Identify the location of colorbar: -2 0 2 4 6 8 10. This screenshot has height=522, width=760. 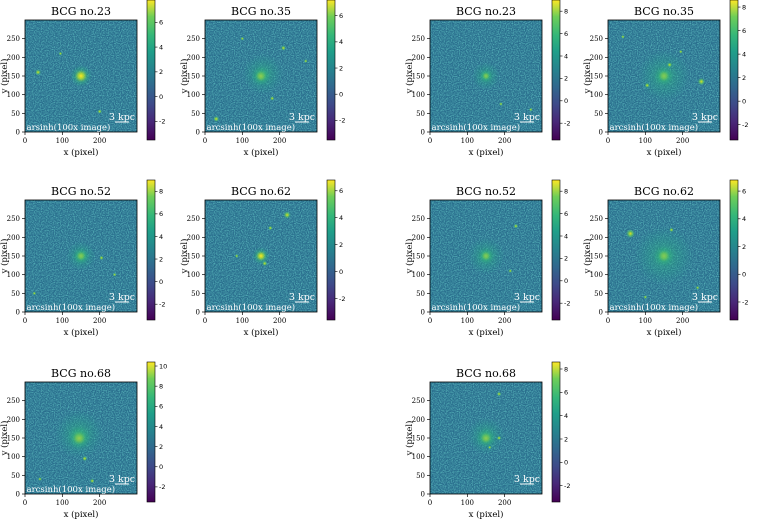
(156, 432).